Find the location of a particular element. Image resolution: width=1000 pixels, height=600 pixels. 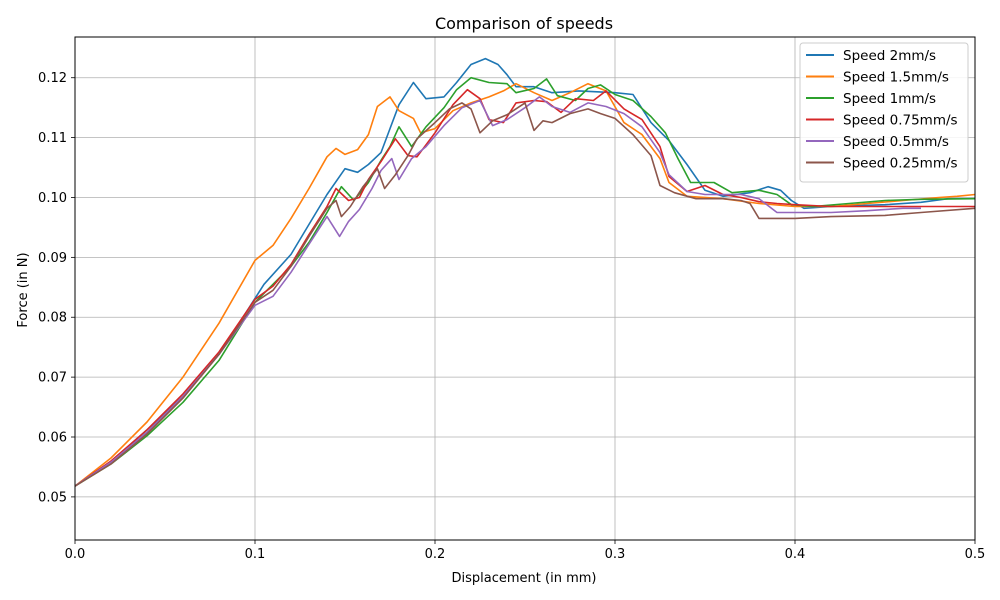

legend-label: Speed 2mm/s is located at coordinates (889, 56).